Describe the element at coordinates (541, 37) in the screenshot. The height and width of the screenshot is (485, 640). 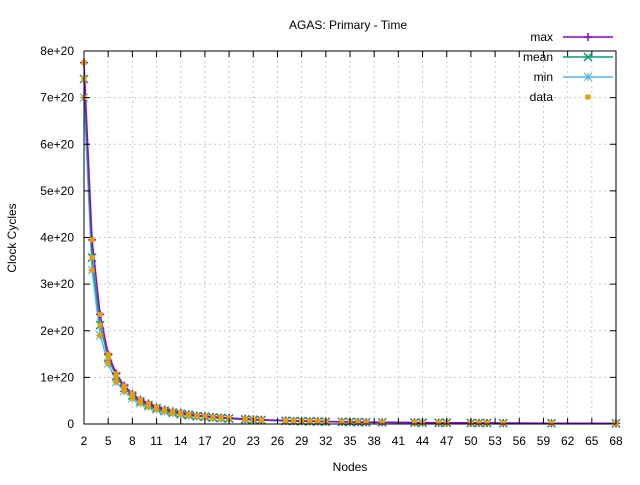
I see `legend-label-max: max` at that location.